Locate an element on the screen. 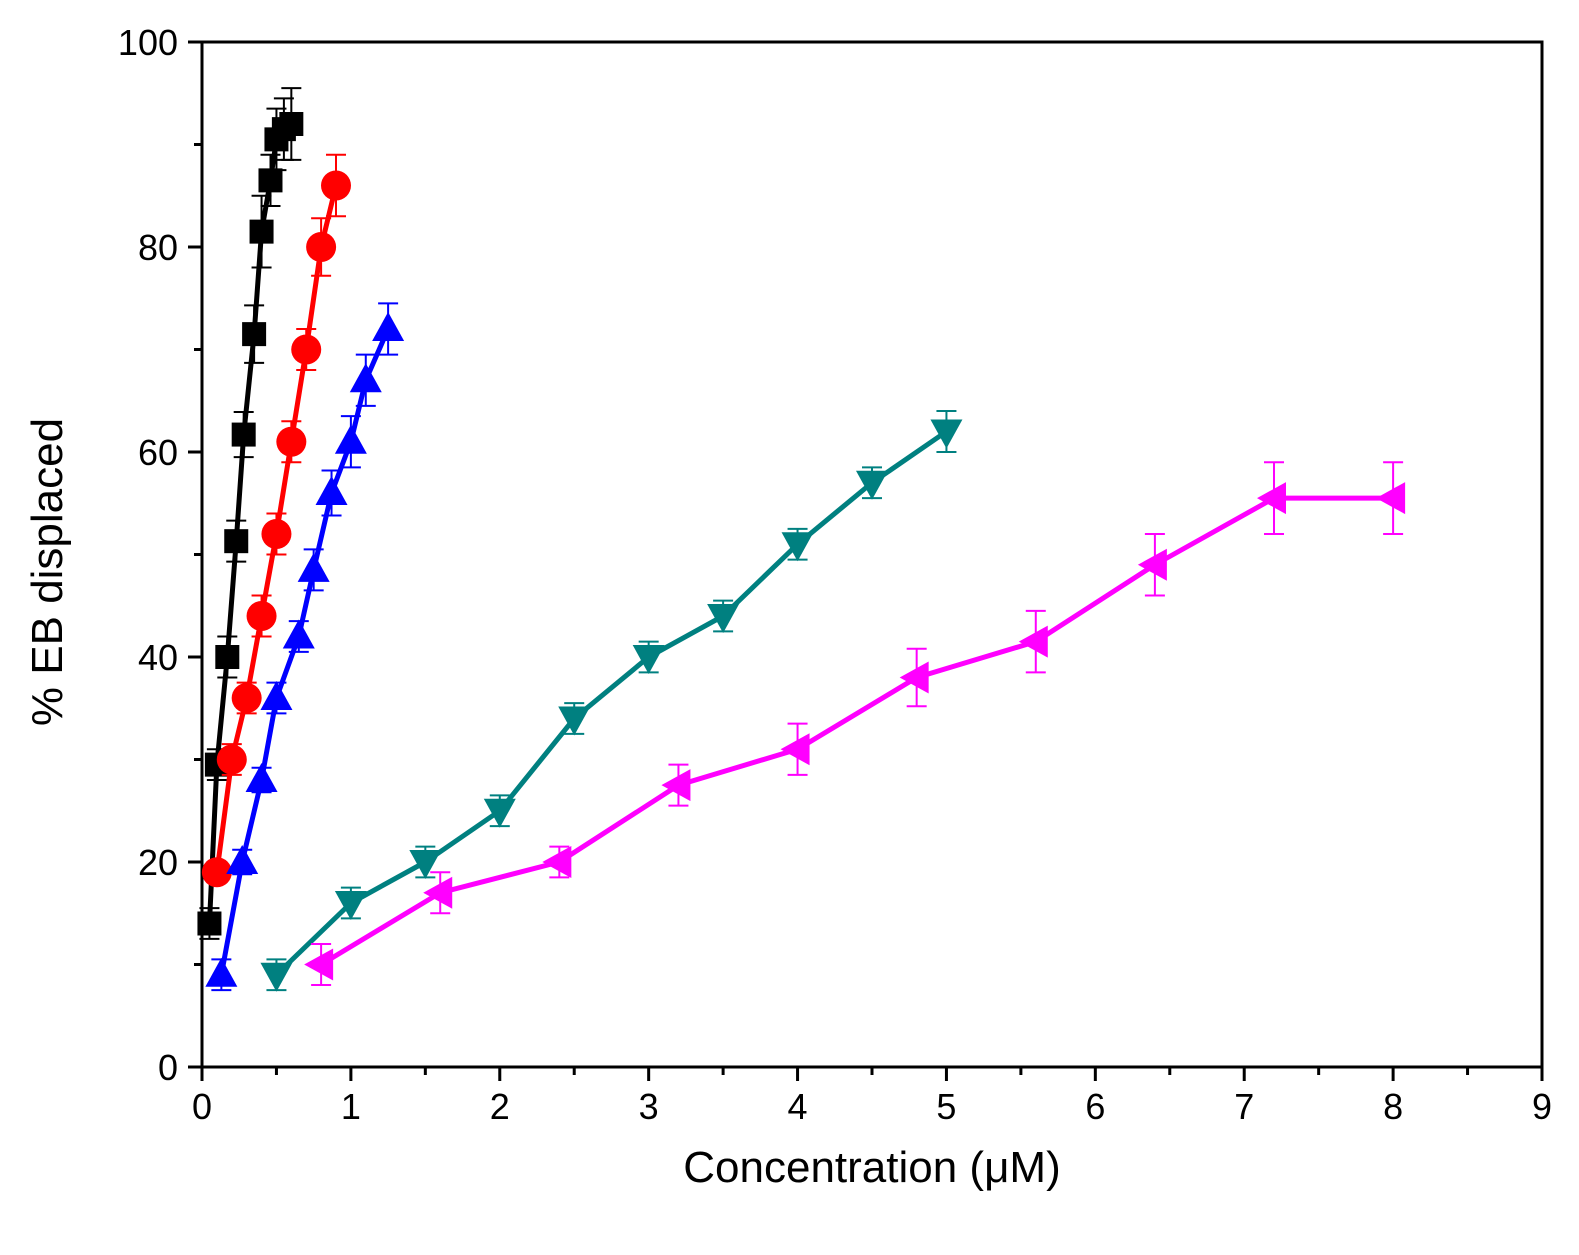 The height and width of the screenshot is (1255, 1579). y-tick-label: 80 is located at coordinates (158, 247).